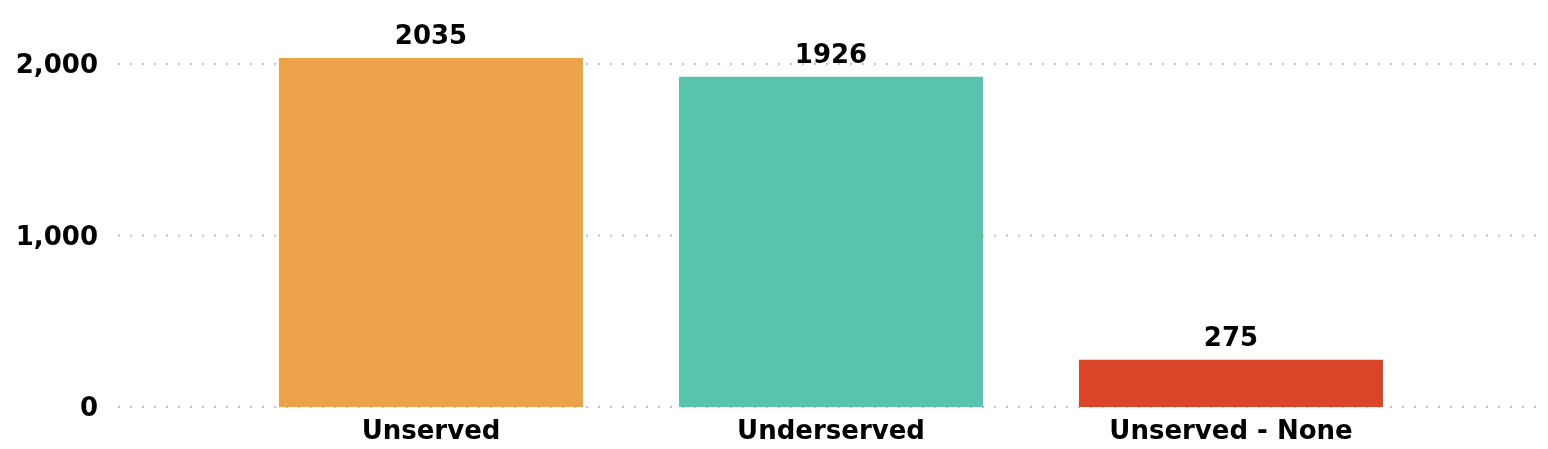 The width and height of the screenshot is (1548, 449). Describe the element at coordinates (431, 35) in the screenshot. I see `data-label: 2035` at that location.